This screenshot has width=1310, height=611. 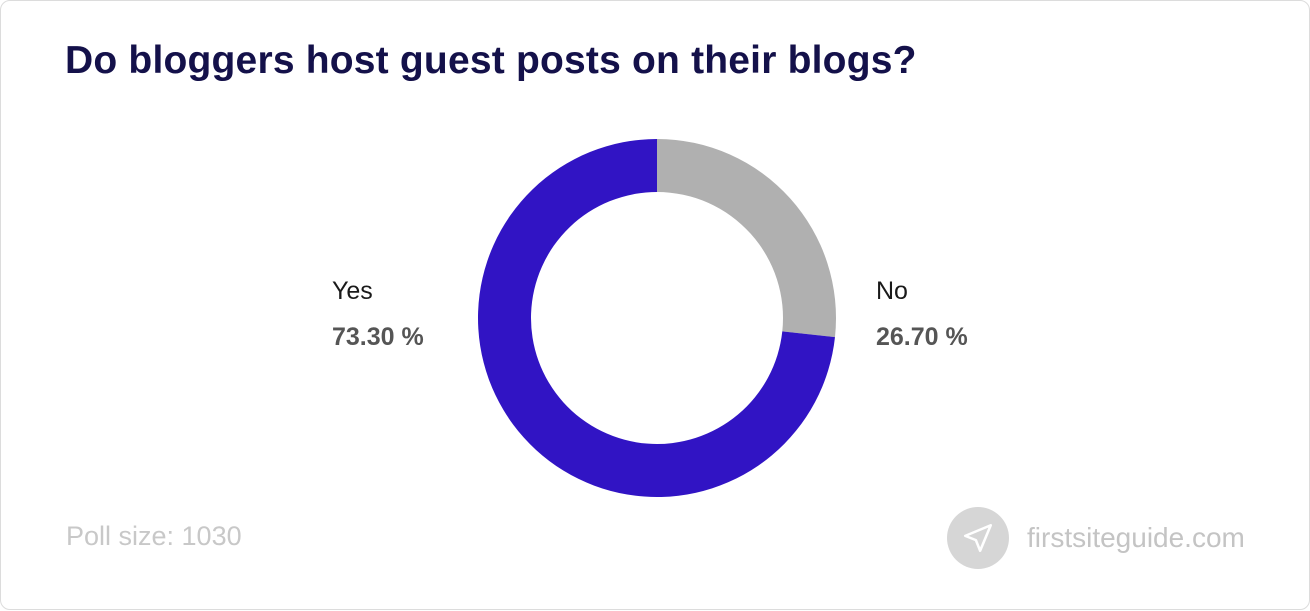 I want to click on poll-size: Poll size: 1030, so click(x=154, y=536).